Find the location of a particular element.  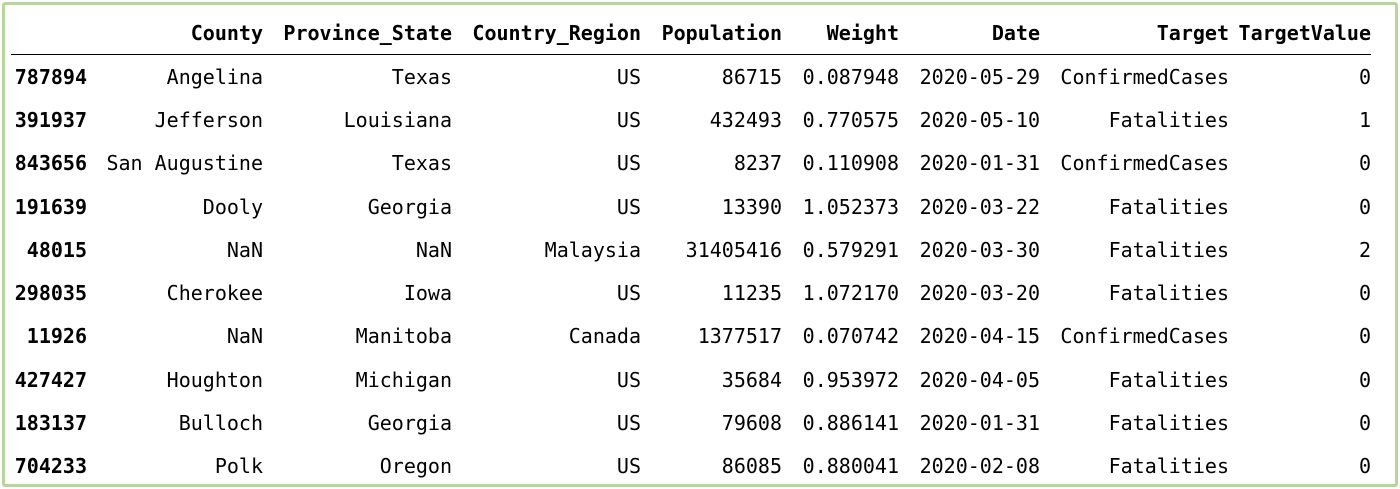

cell-population: 13390 is located at coordinates (751, 206).